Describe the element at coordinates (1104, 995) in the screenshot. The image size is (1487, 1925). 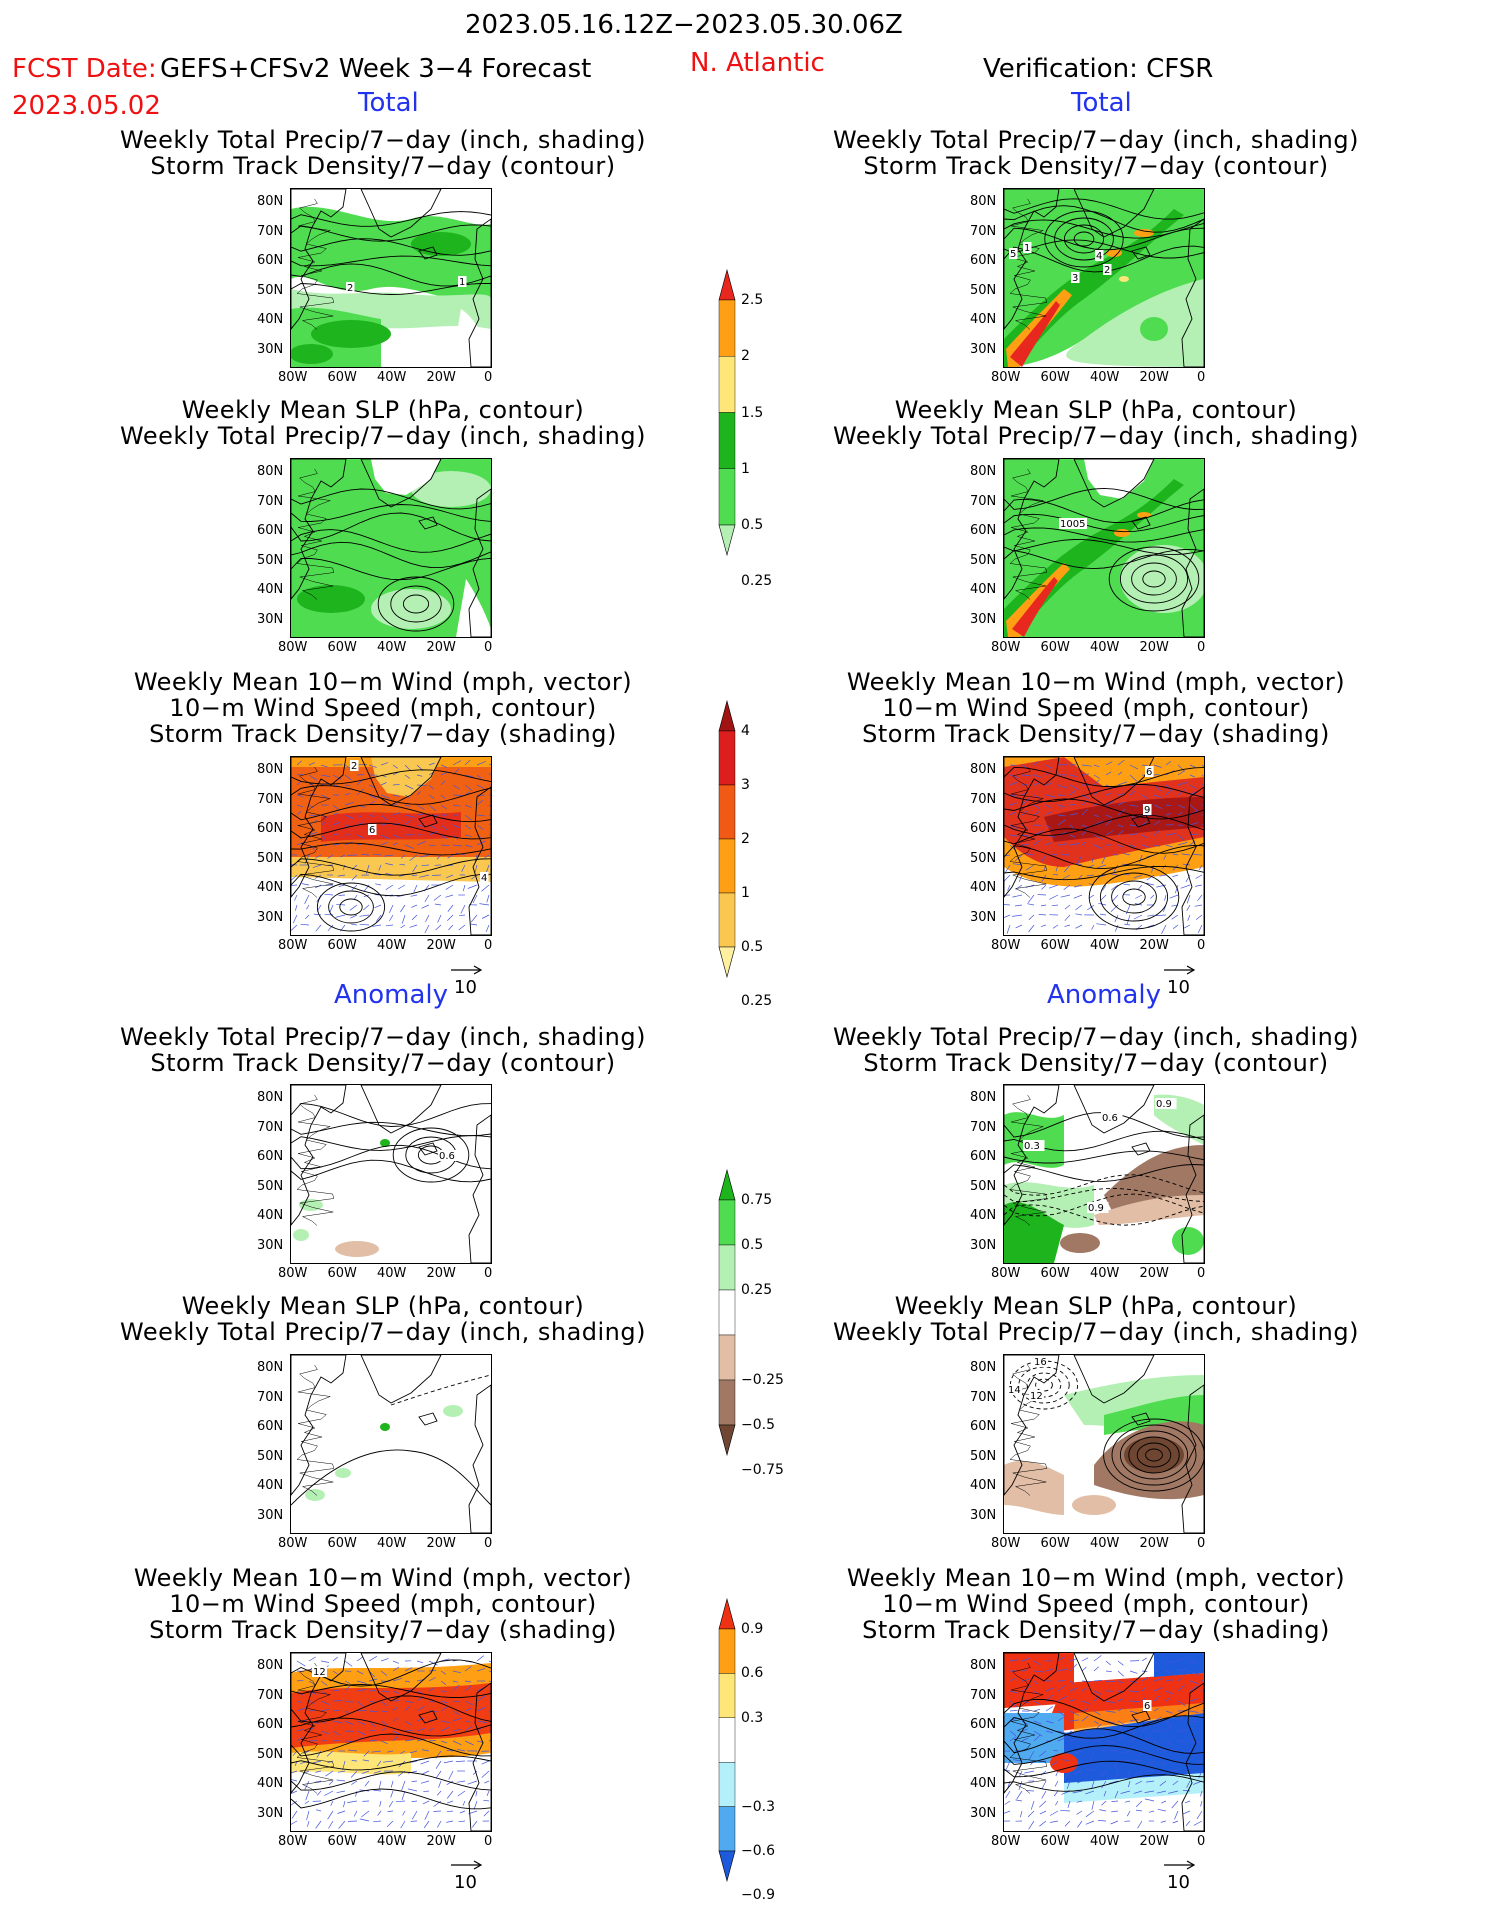
I see `section-anomaly-right: Anomaly` at that location.